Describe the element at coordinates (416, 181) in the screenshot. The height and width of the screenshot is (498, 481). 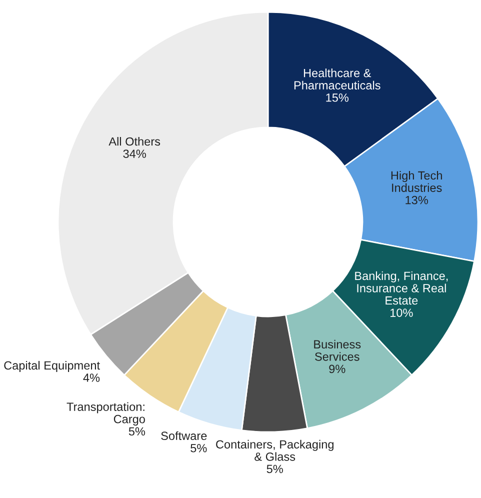
I see `slice-label: High Tech Industries` at that location.